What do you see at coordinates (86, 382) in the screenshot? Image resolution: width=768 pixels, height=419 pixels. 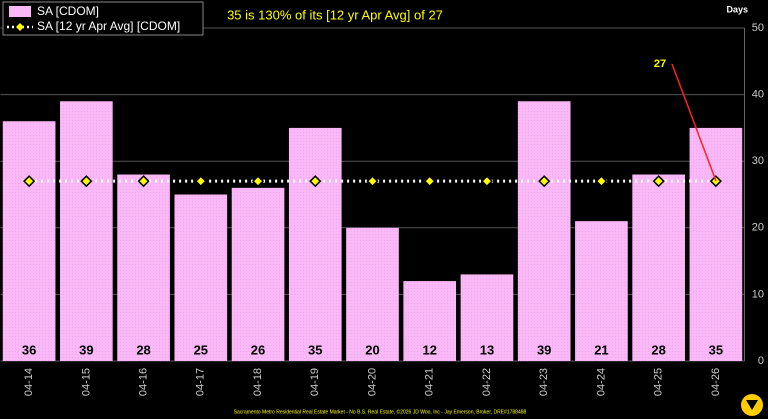 I see `x-tick-label: 04-15` at bounding box center [86, 382].